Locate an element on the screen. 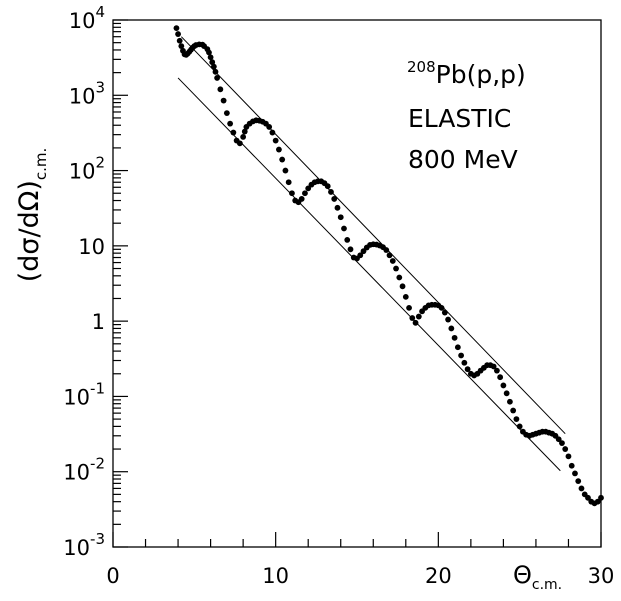 The width and height of the screenshot is (621, 601). x-axis-label: Θc.m. is located at coordinates (537, 577).